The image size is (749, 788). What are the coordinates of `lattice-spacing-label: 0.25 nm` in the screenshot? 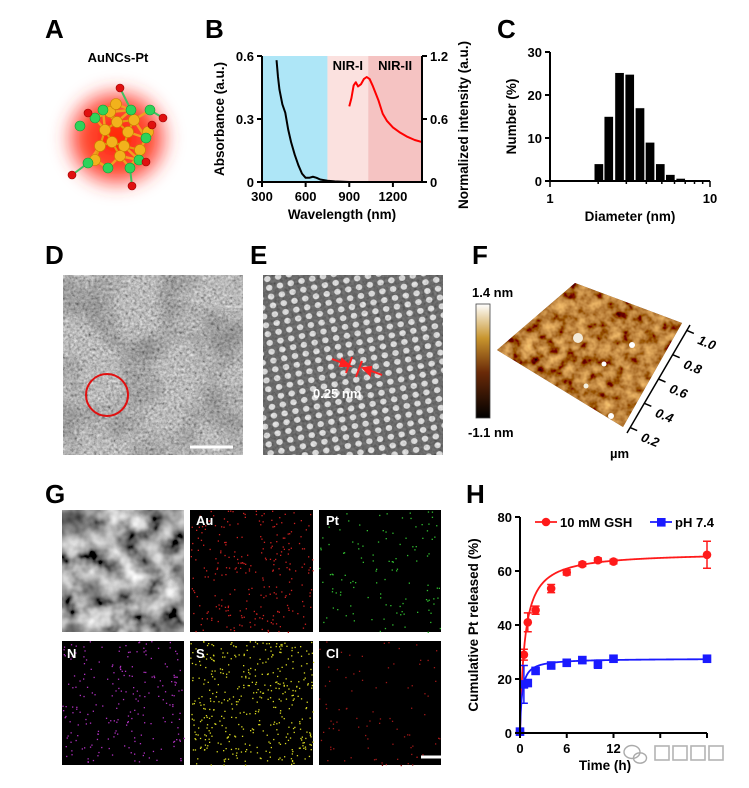 It's located at (337, 393).